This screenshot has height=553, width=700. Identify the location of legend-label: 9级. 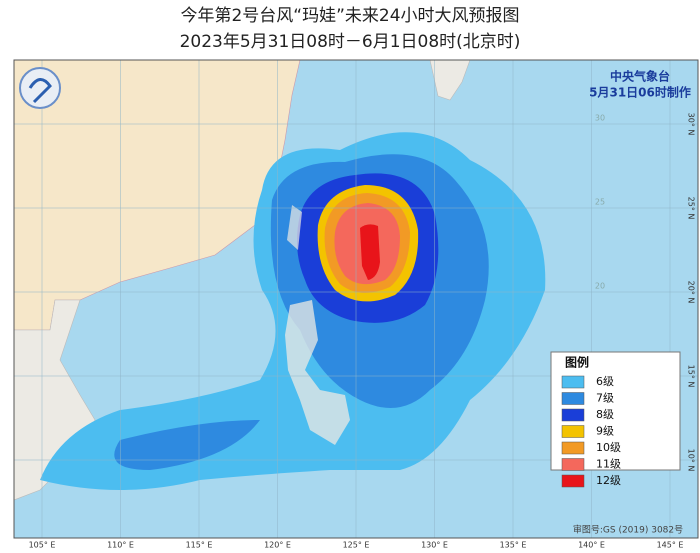
(605, 431).